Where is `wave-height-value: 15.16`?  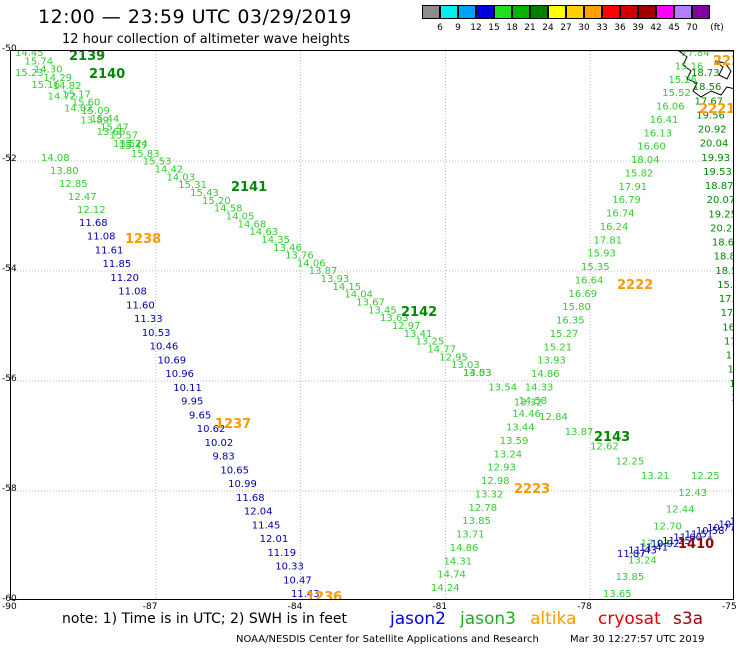
wave-height-value: 15.16 is located at coordinates (689, 66).